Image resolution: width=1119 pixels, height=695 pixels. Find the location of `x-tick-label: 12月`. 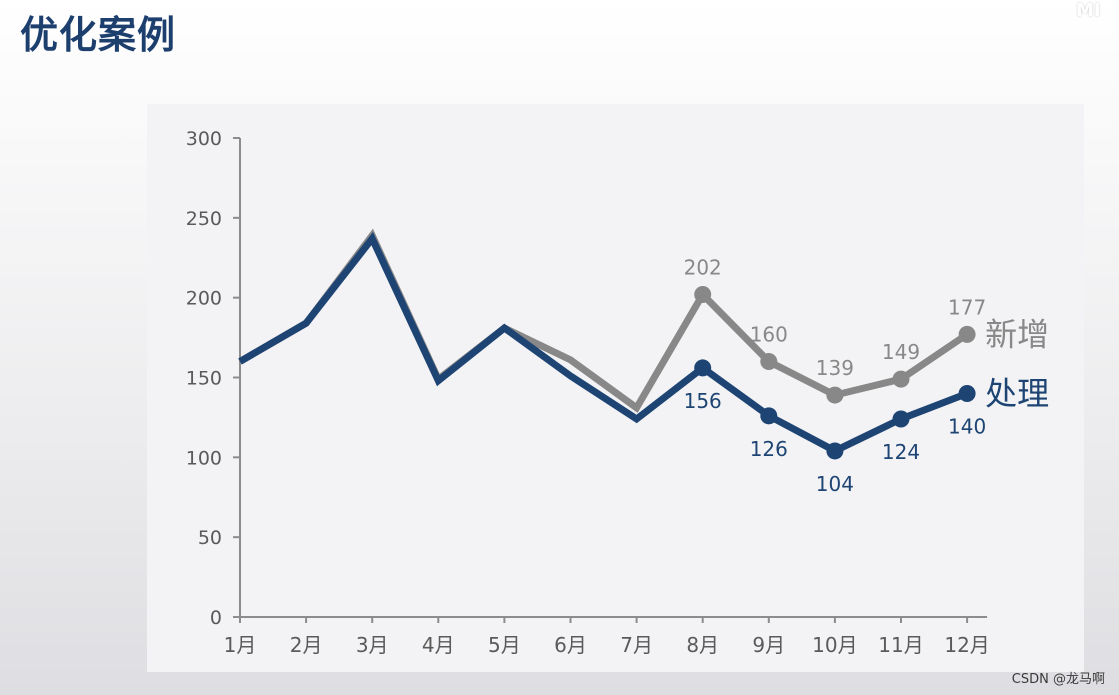

x-tick-label: 12月 is located at coordinates (966, 645).